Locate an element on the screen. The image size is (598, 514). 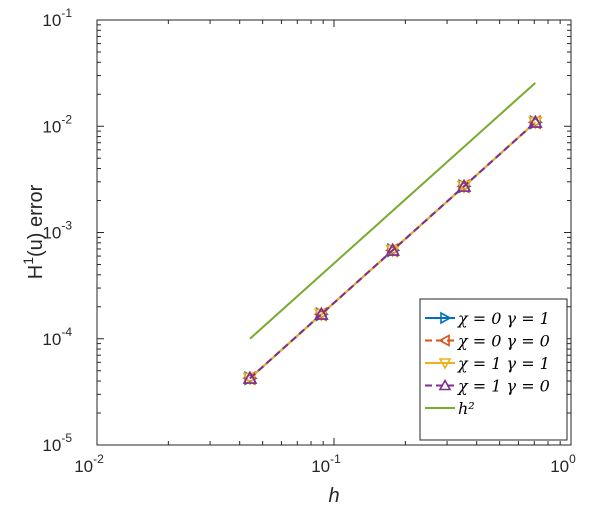
legend-label: χ = 1 γ = 0 is located at coordinates (503, 386).